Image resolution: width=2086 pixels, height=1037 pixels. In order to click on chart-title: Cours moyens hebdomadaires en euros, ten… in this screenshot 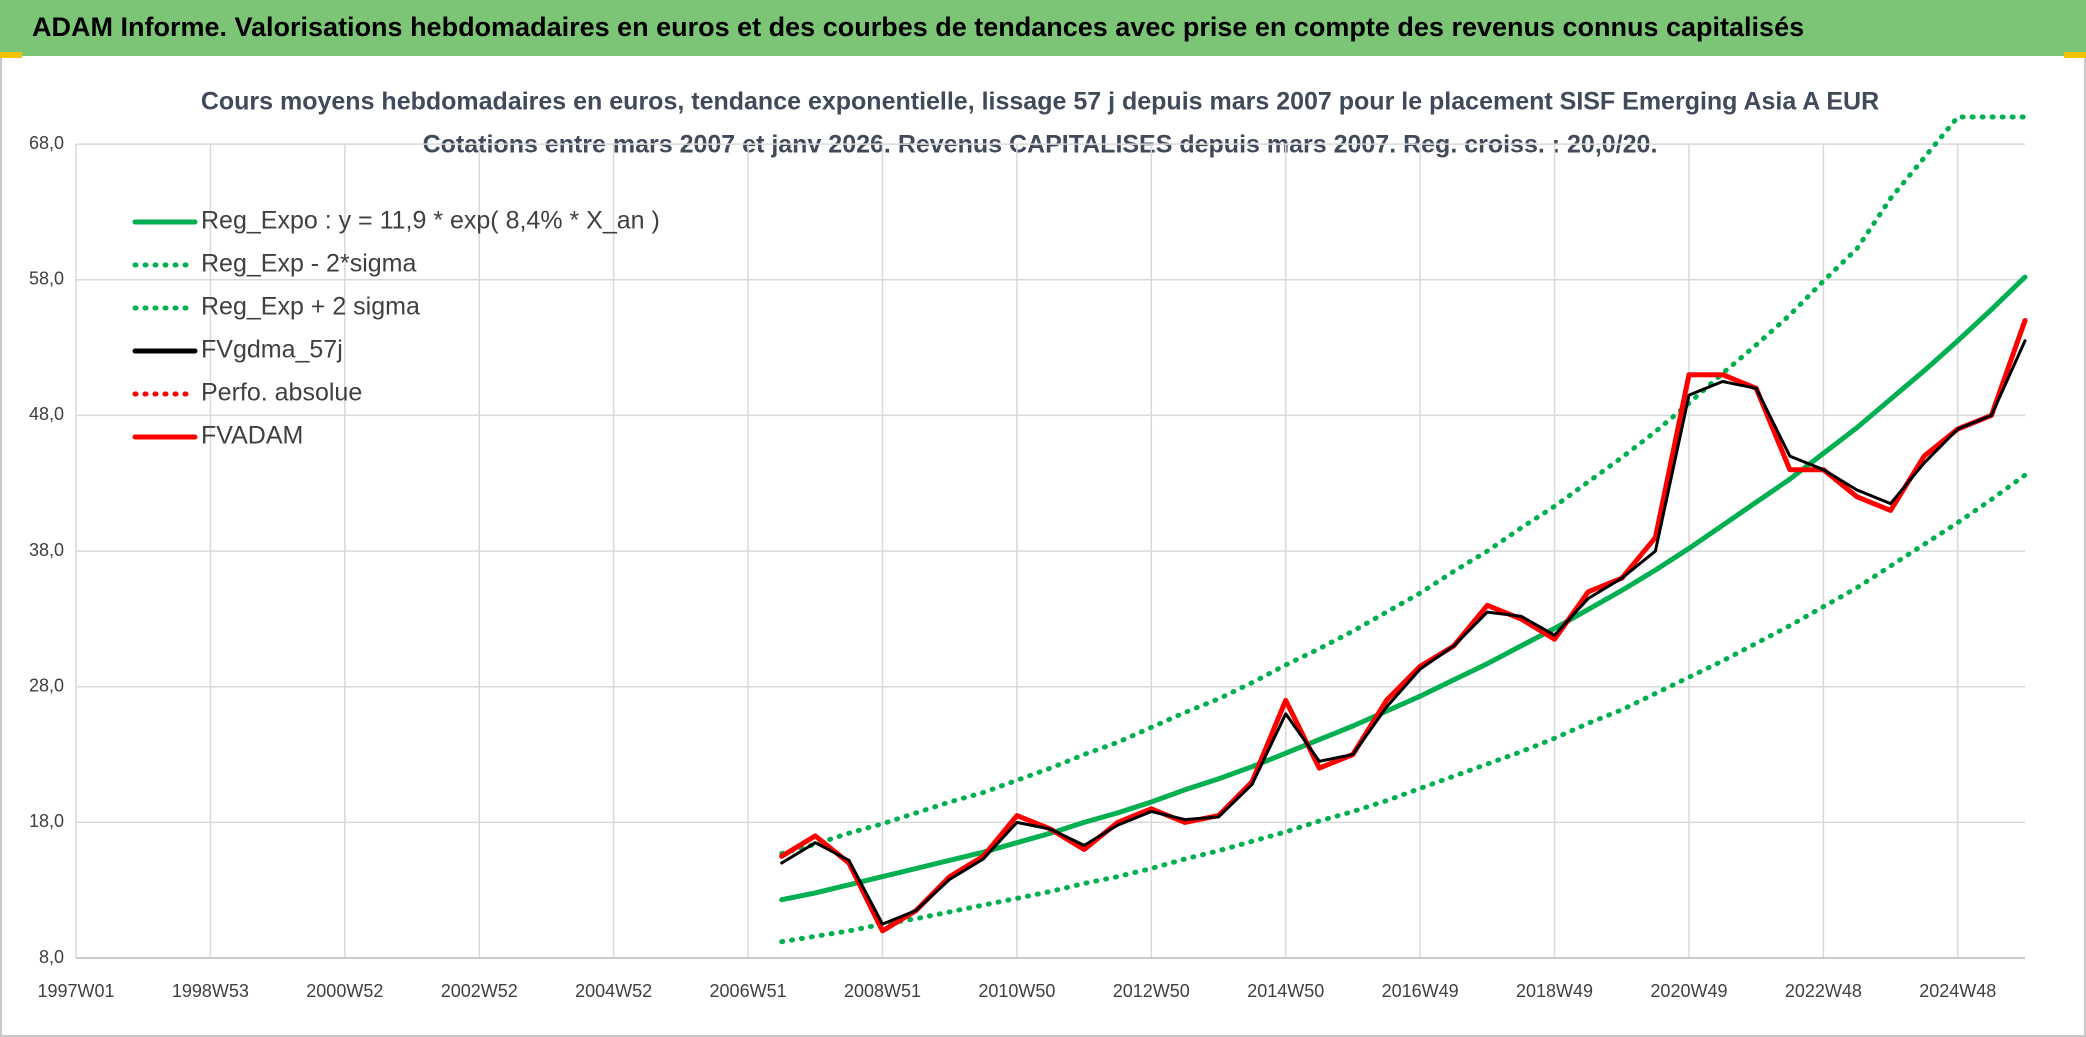, I will do `click(1040, 102)`.